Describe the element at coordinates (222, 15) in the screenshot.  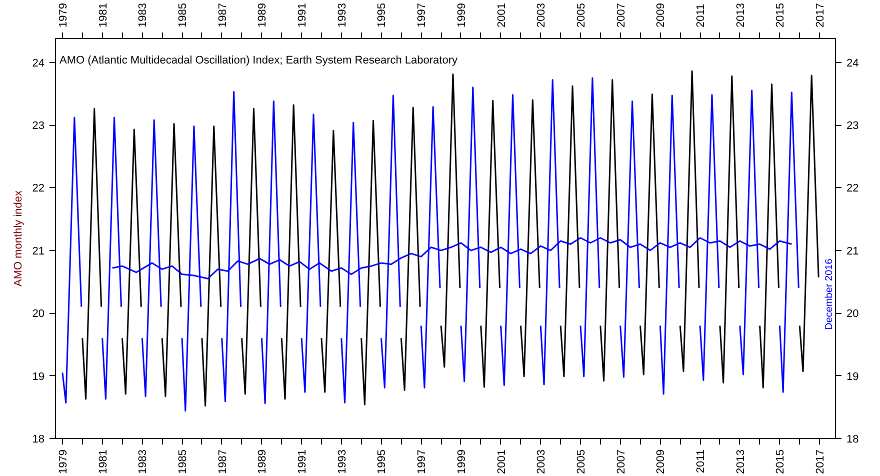
I see `x2-tick-label: 1987` at that location.